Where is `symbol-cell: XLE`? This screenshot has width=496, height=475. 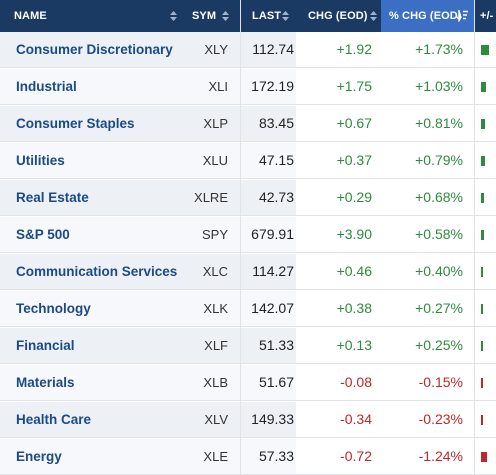
symbol-cell: XLE is located at coordinates (212, 456).